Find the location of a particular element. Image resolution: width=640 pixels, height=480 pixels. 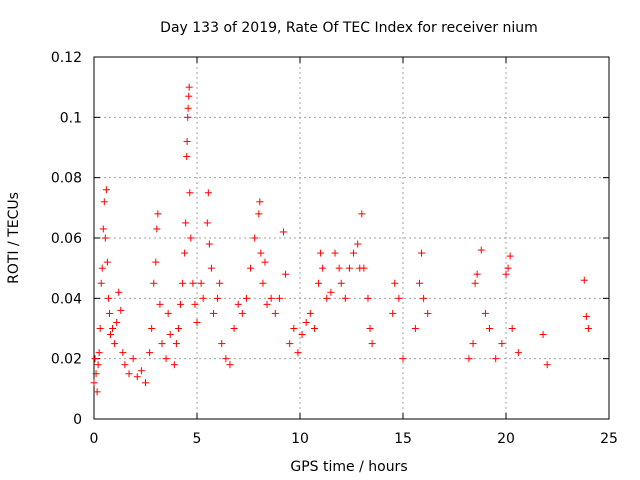

x-tick-label: 20 is located at coordinates (506, 439).